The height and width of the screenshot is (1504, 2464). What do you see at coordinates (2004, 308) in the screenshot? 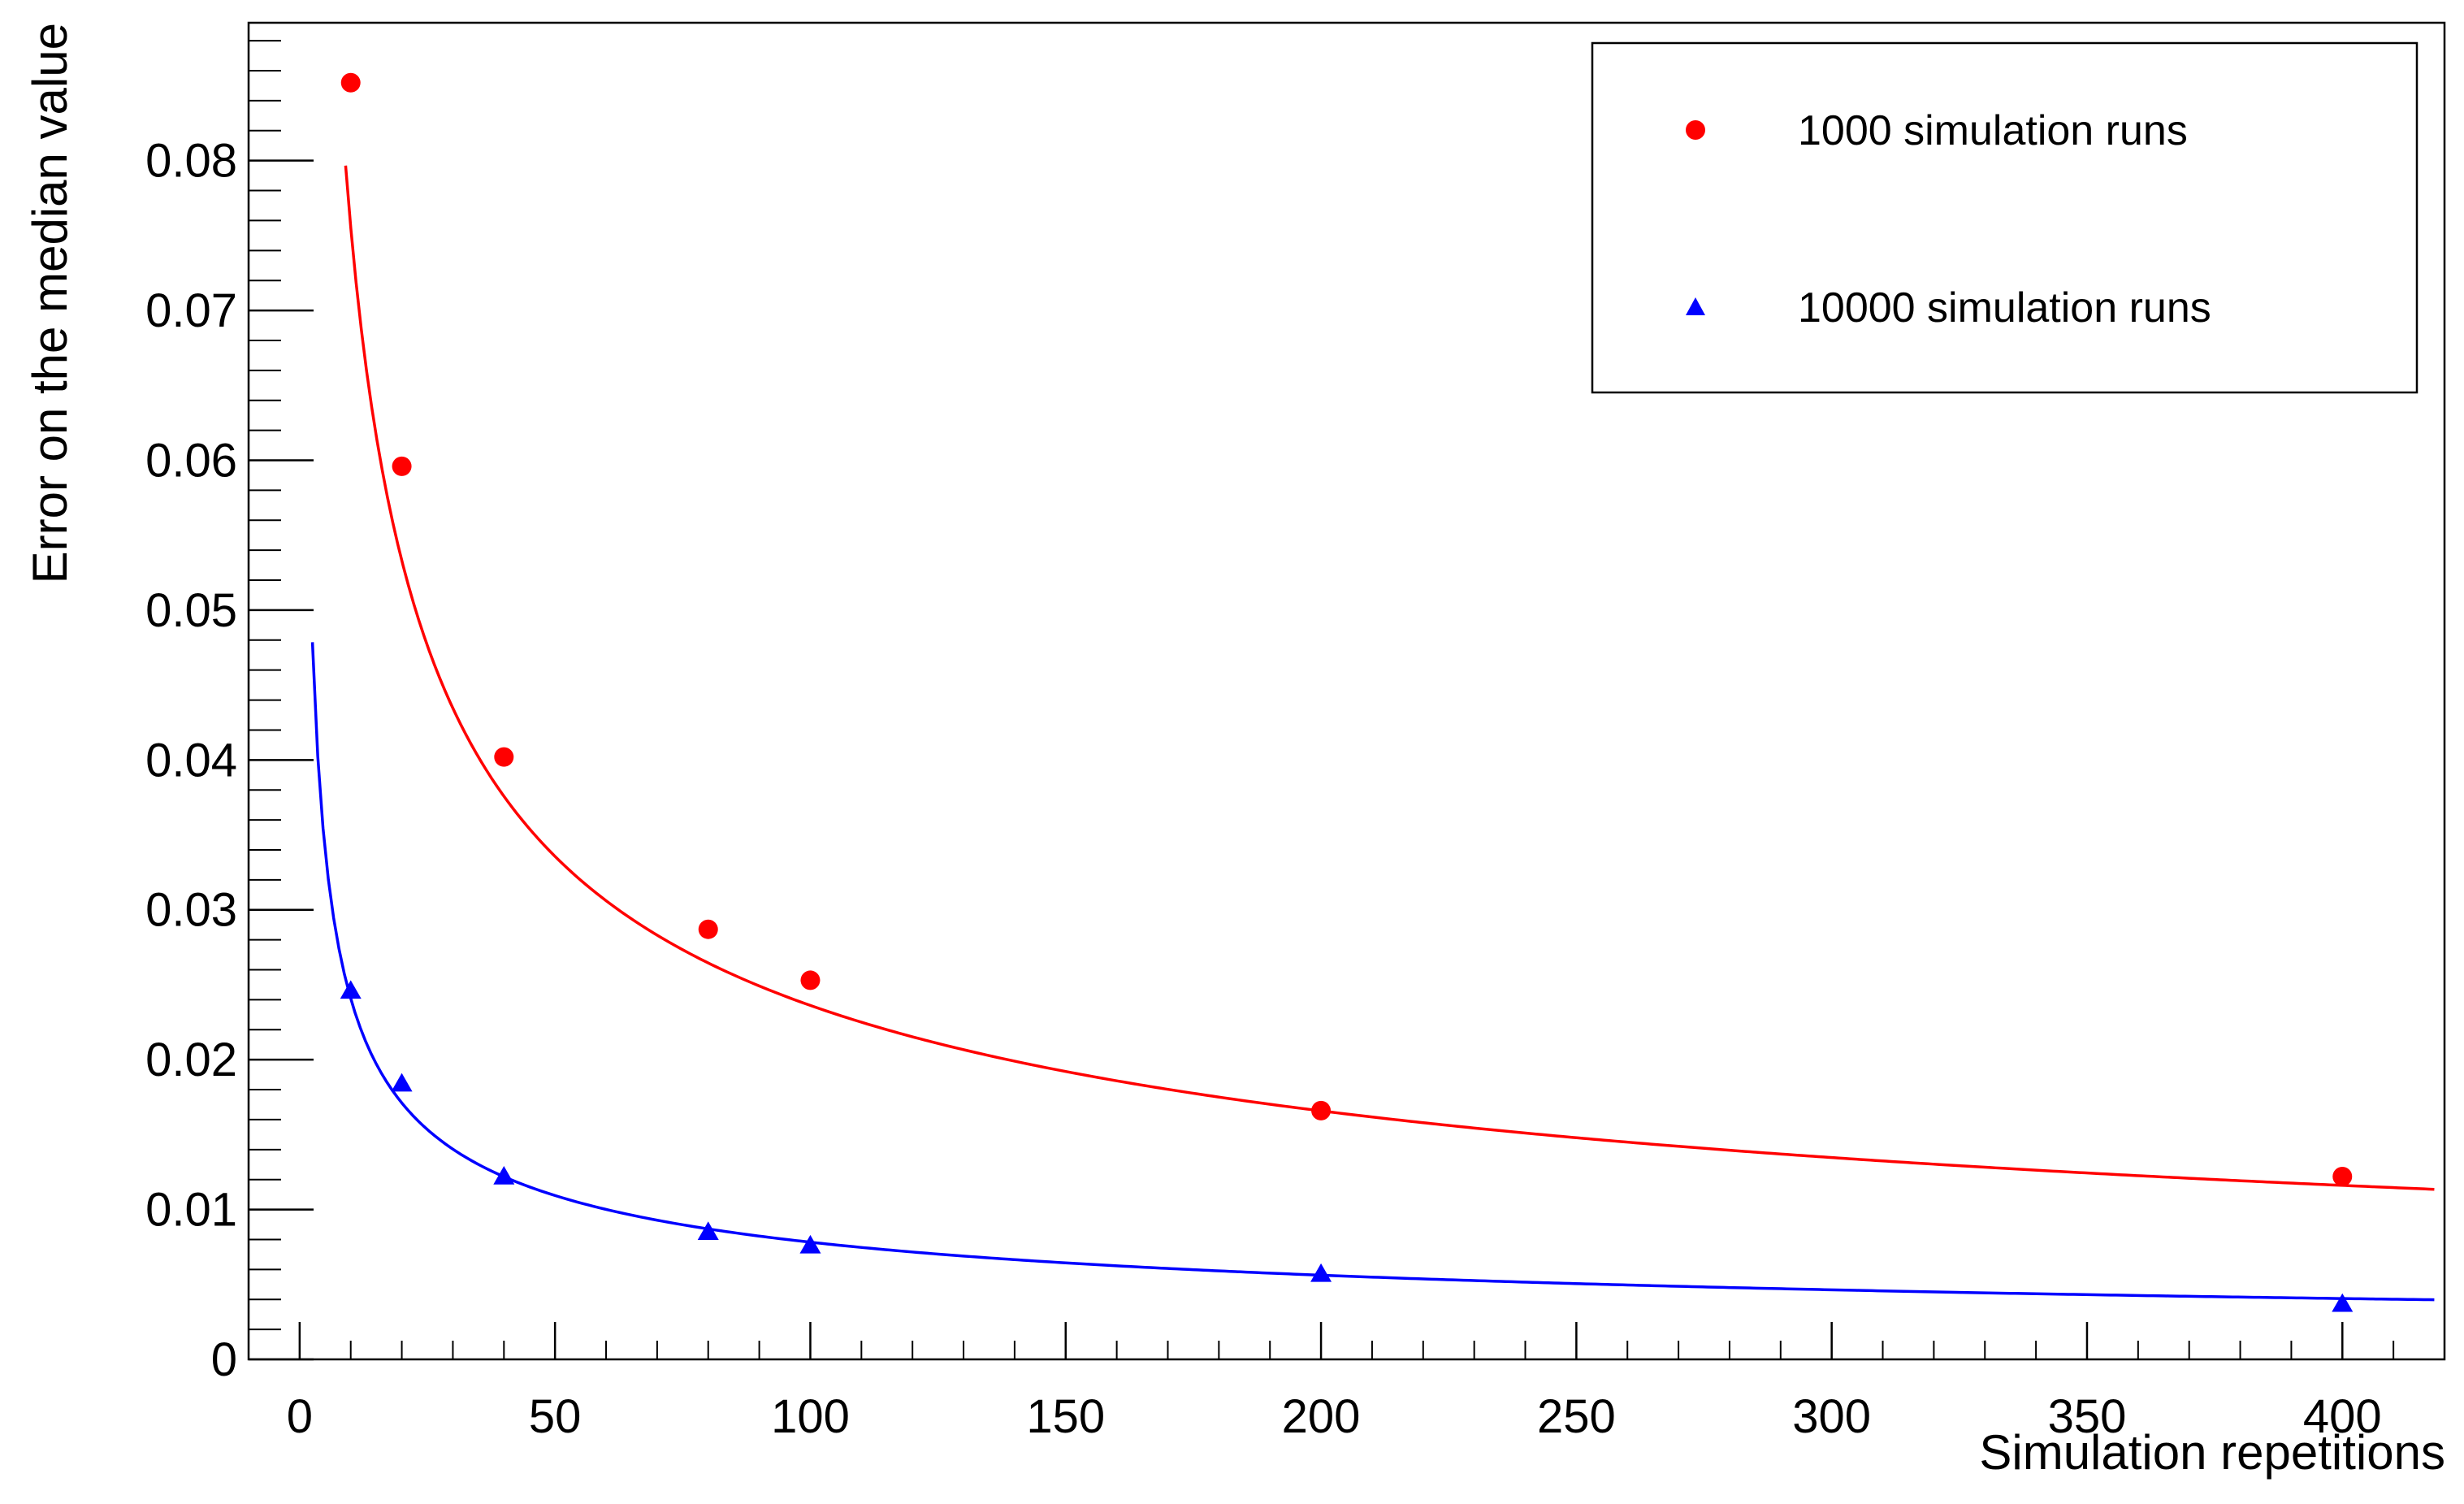
I see `legend-label-10000-runs: 10000 simulation runs` at bounding box center [2004, 308].